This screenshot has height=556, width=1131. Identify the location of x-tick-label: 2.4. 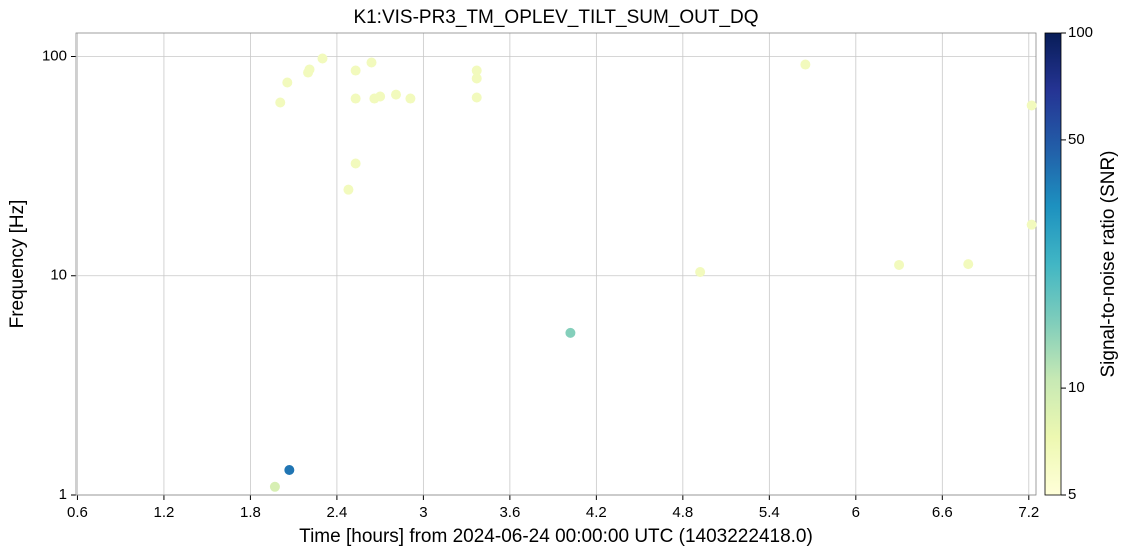
(336, 512).